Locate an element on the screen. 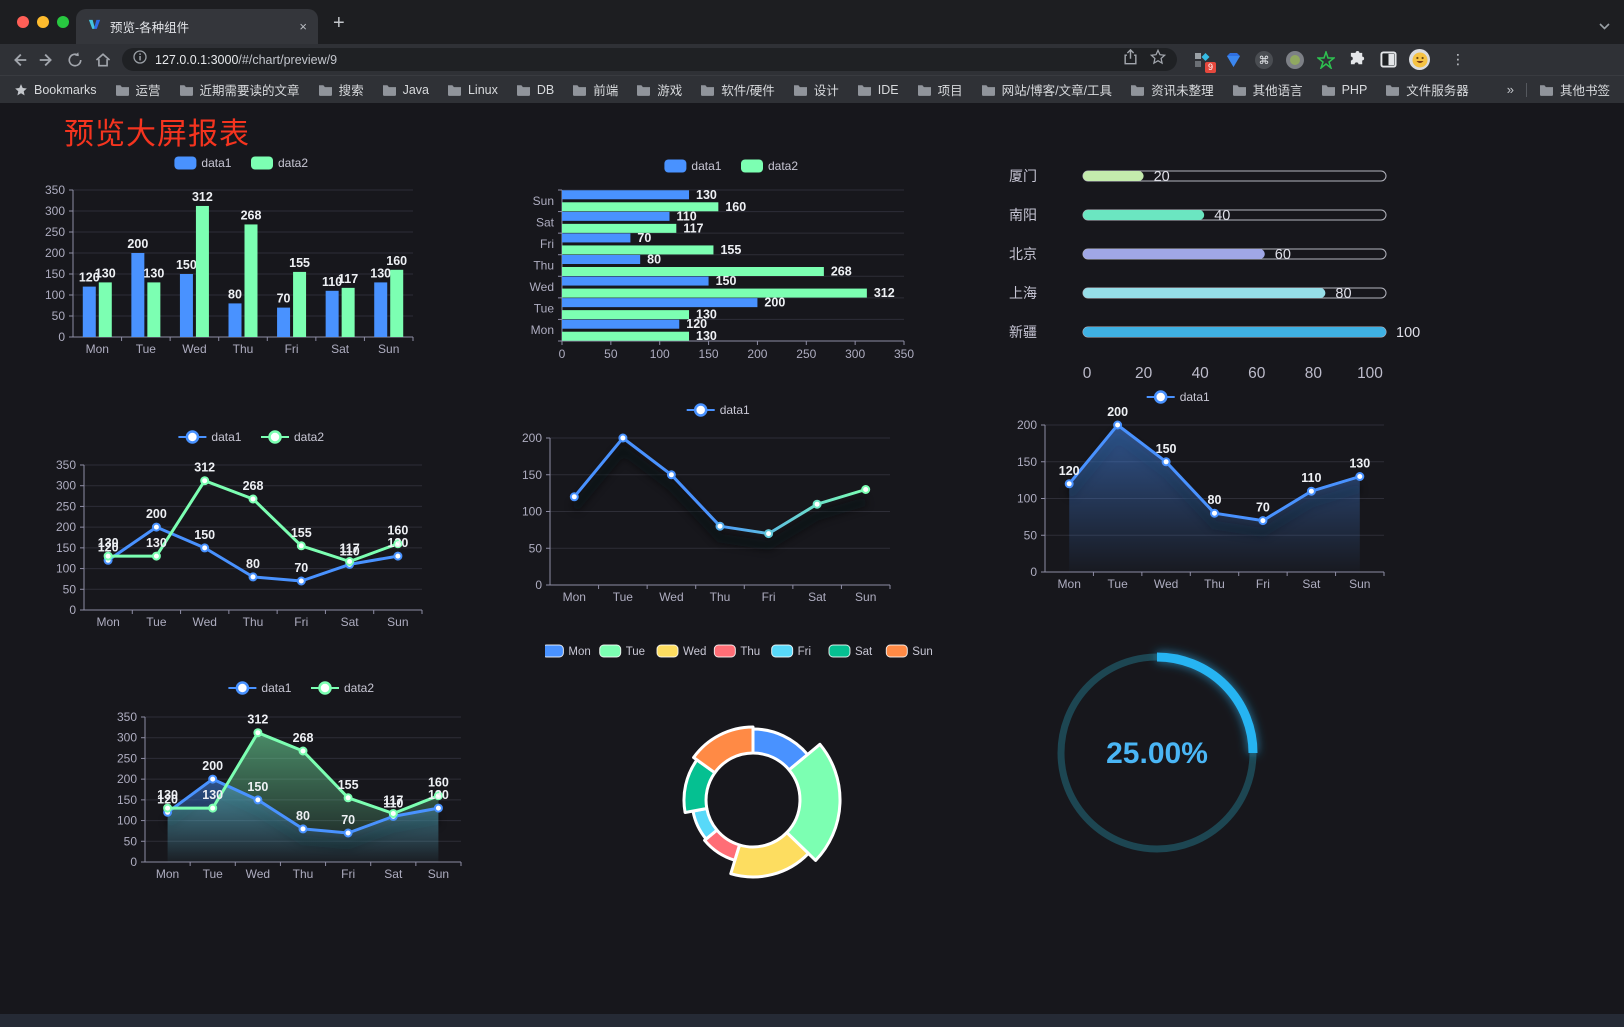  svg-text: 300 is located at coordinates (127, 738).